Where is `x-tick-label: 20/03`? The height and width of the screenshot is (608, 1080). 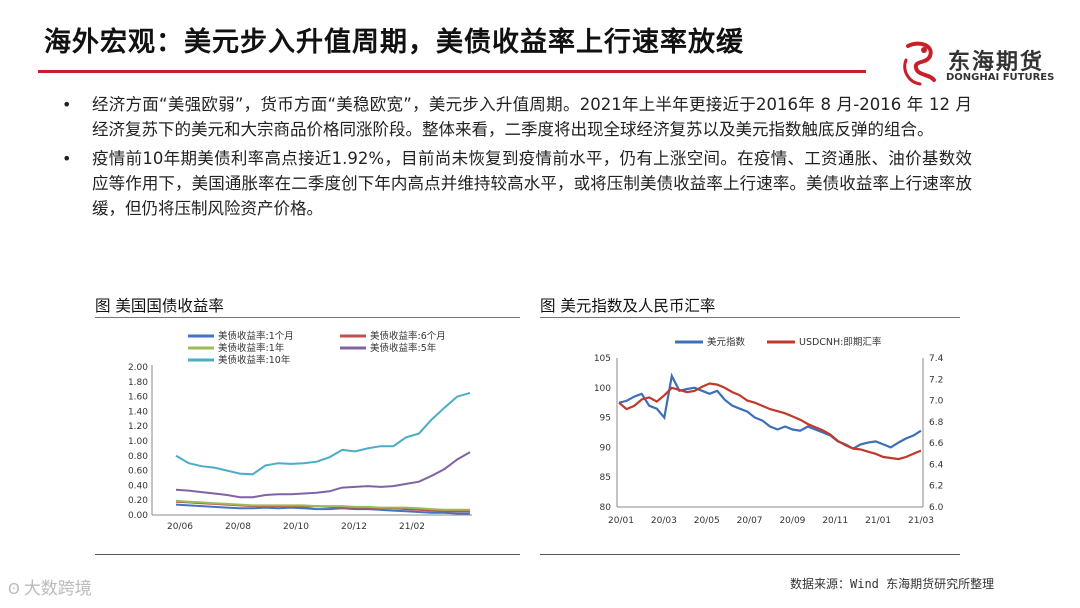 x-tick-label: 20/03 is located at coordinates (664, 521).